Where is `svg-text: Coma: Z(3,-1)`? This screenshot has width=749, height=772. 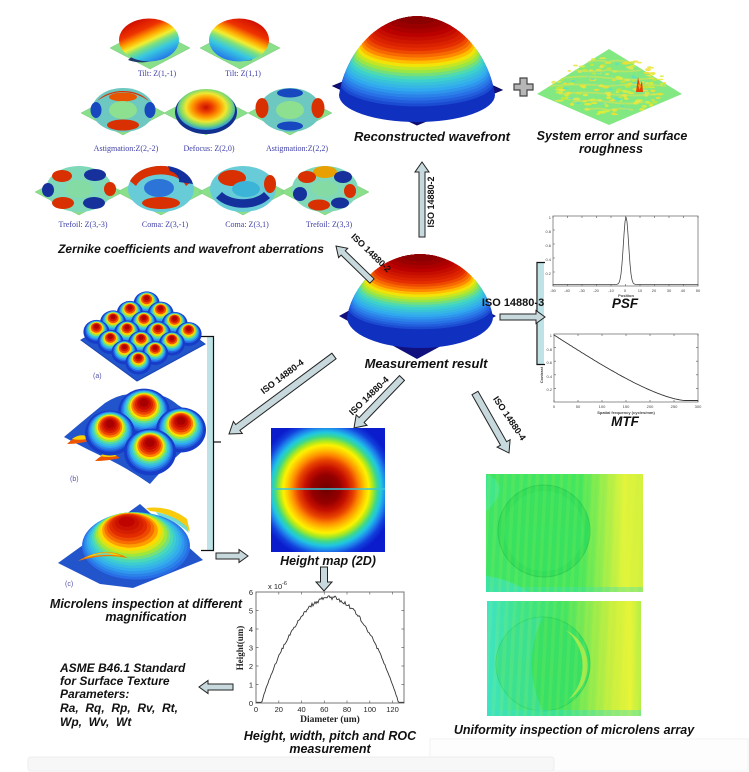
svg-text: Coma: Z(3,-1) is located at coordinates (165, 224).